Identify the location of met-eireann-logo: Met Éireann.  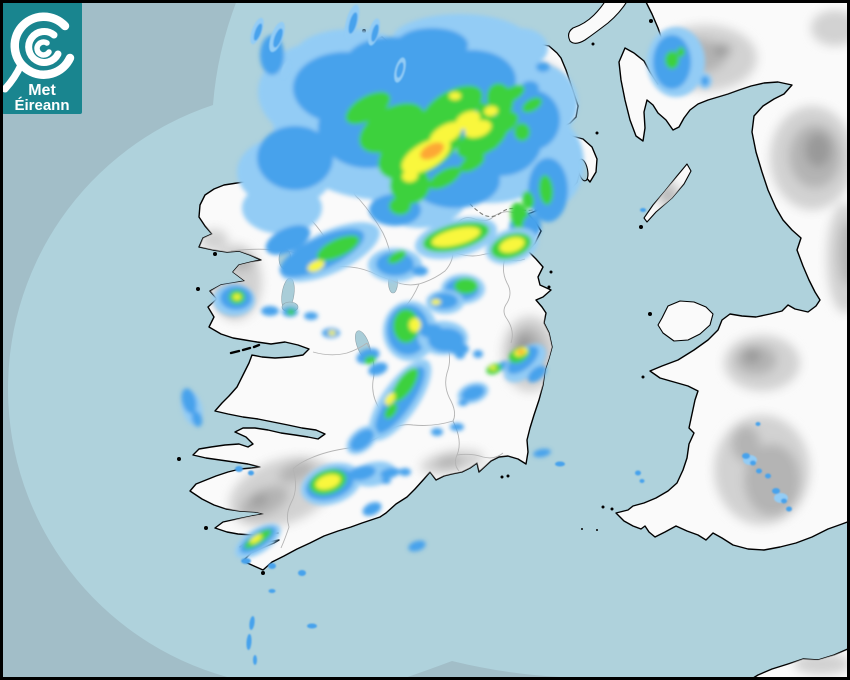
(41, 58).